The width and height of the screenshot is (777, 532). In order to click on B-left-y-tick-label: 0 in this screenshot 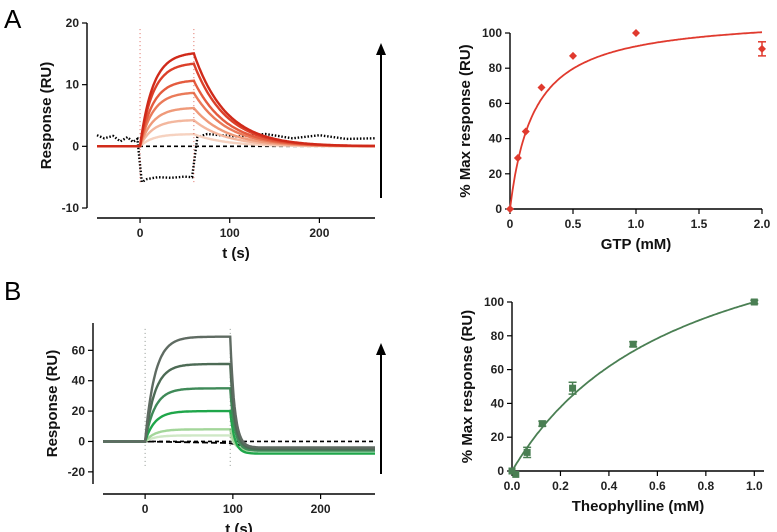, I will do `click(81, 441)`.